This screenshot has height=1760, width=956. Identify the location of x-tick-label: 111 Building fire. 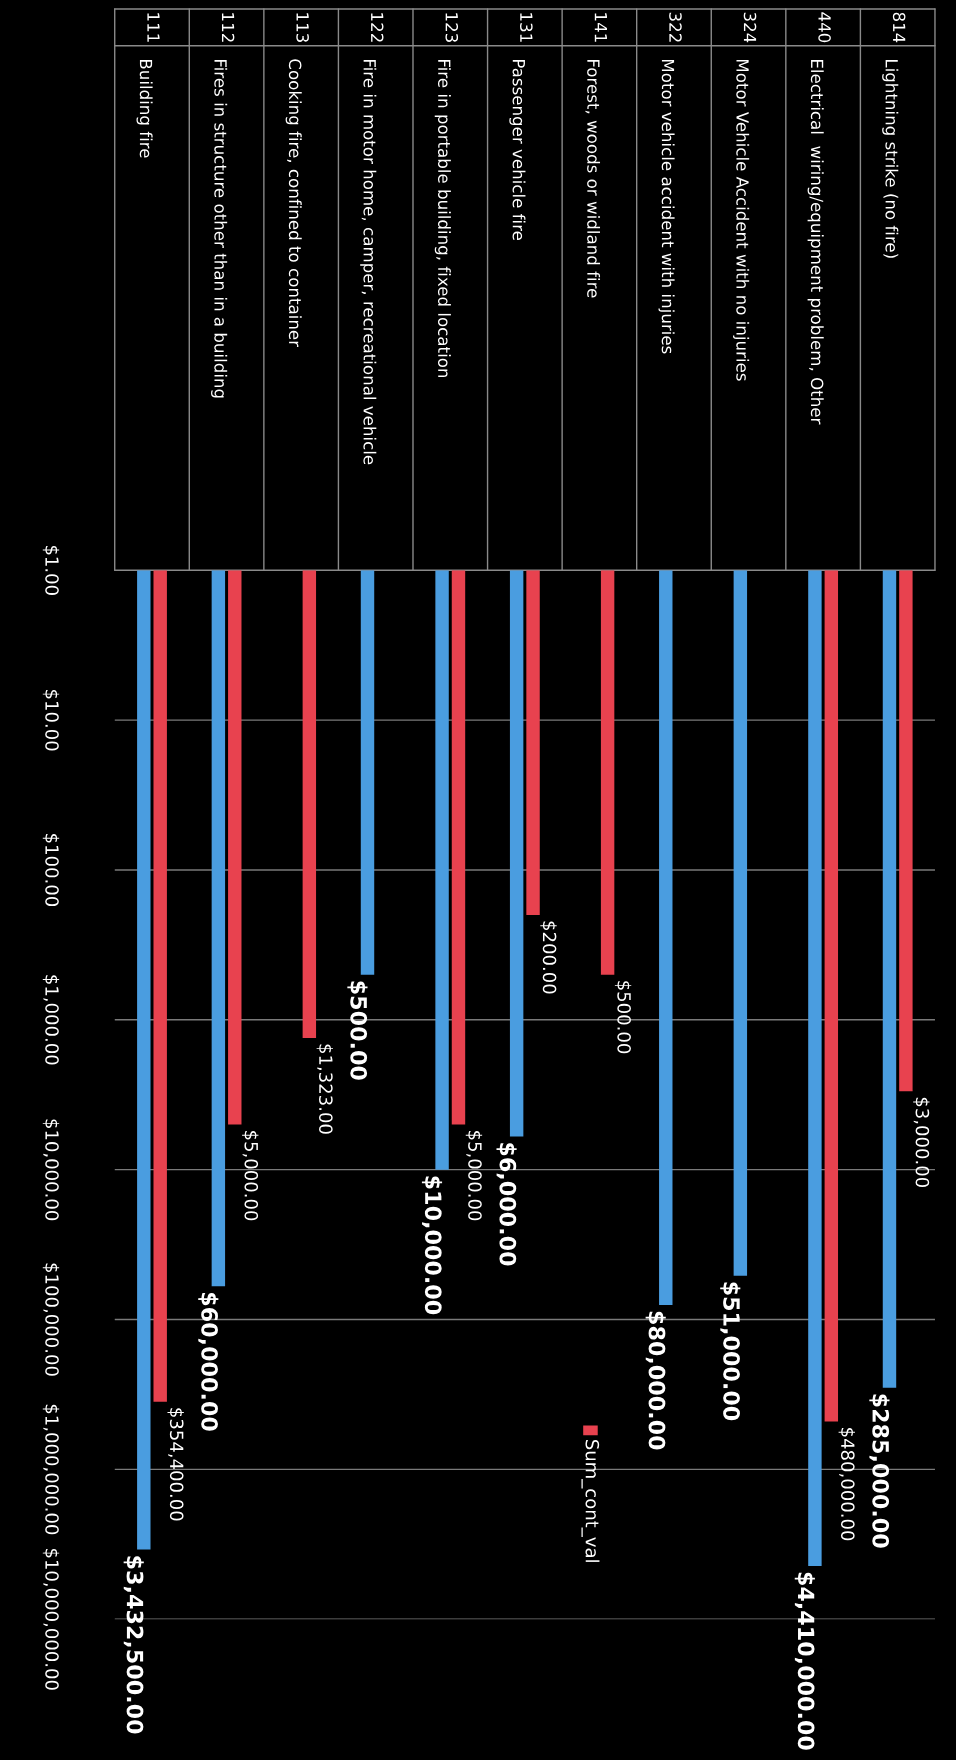
(148, 85).